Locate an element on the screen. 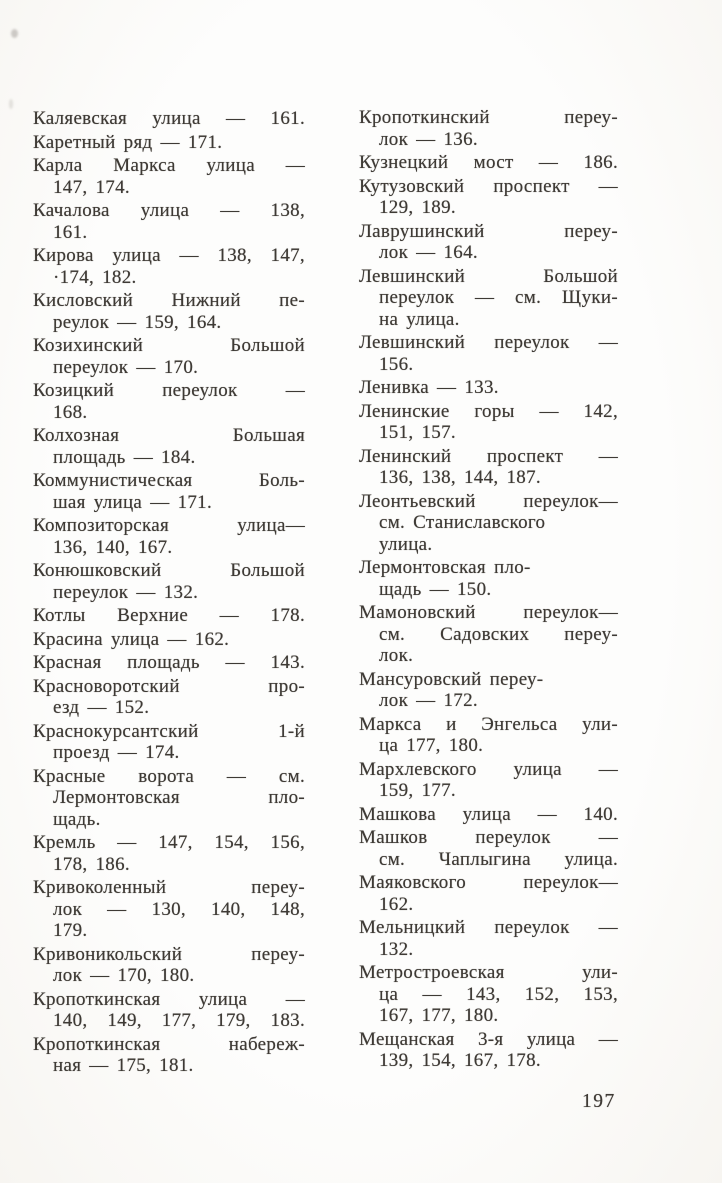 Image resolution: width=722 pixels, height=1183 pixels. entry-line: 162. is located at coordinates (396, 904).